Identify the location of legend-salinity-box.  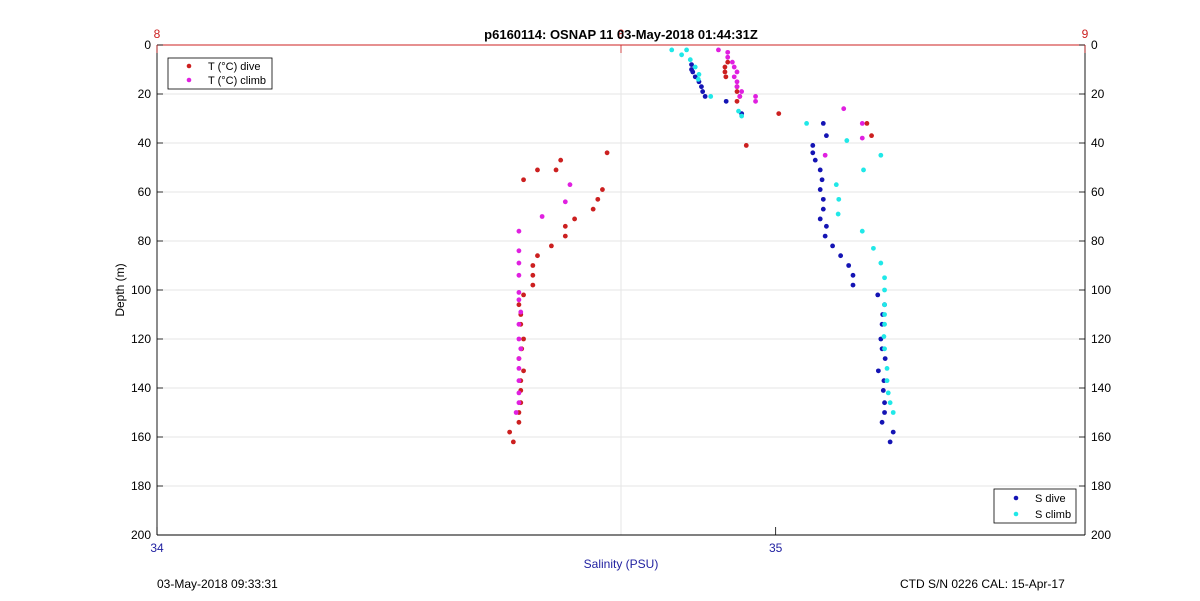
(1035, 506).